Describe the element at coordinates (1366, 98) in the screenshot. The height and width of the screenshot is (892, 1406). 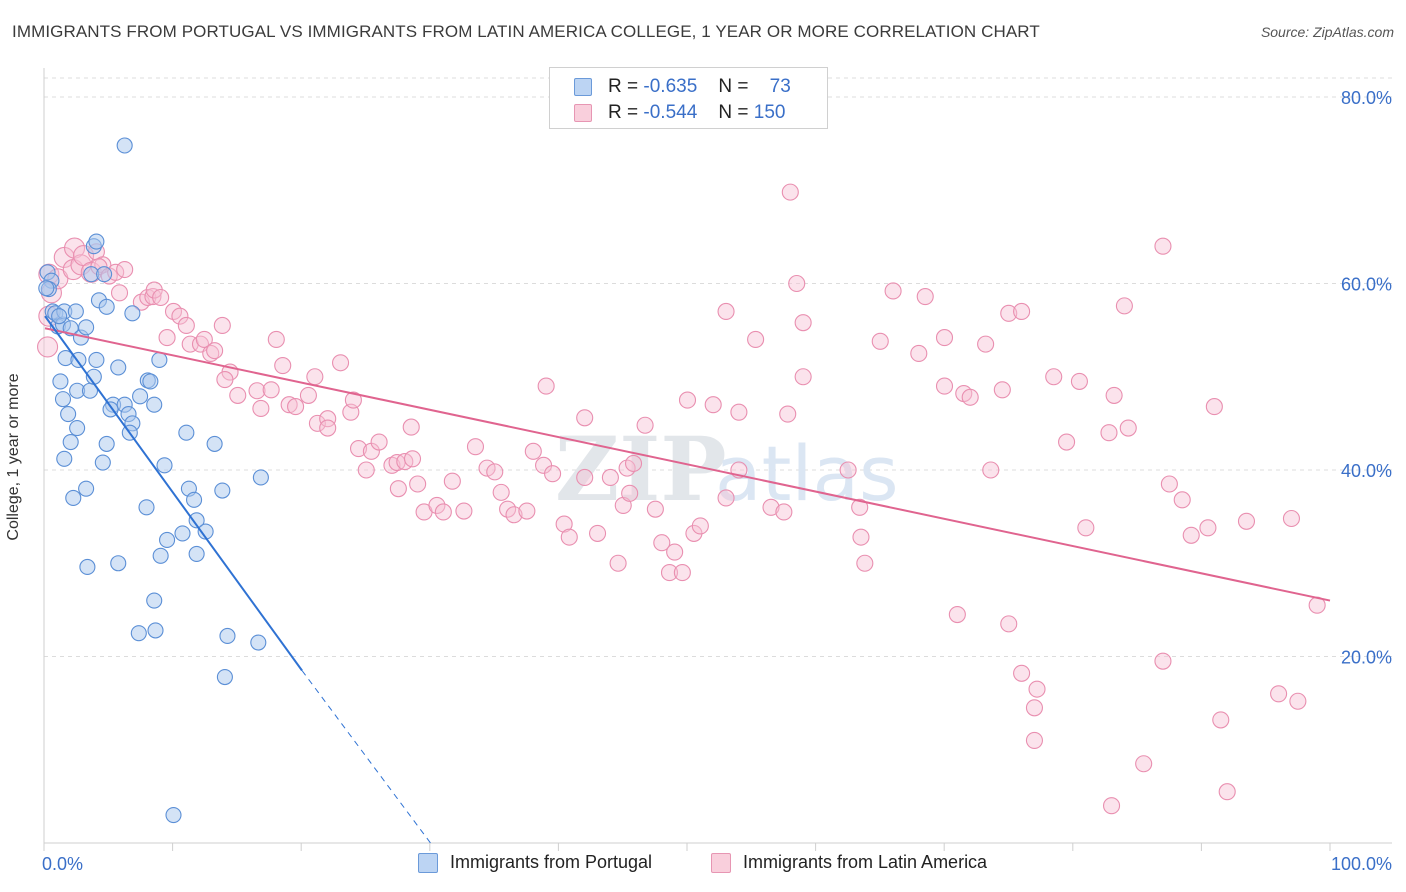
I see `y-tick-label: 80.0%` at that location.